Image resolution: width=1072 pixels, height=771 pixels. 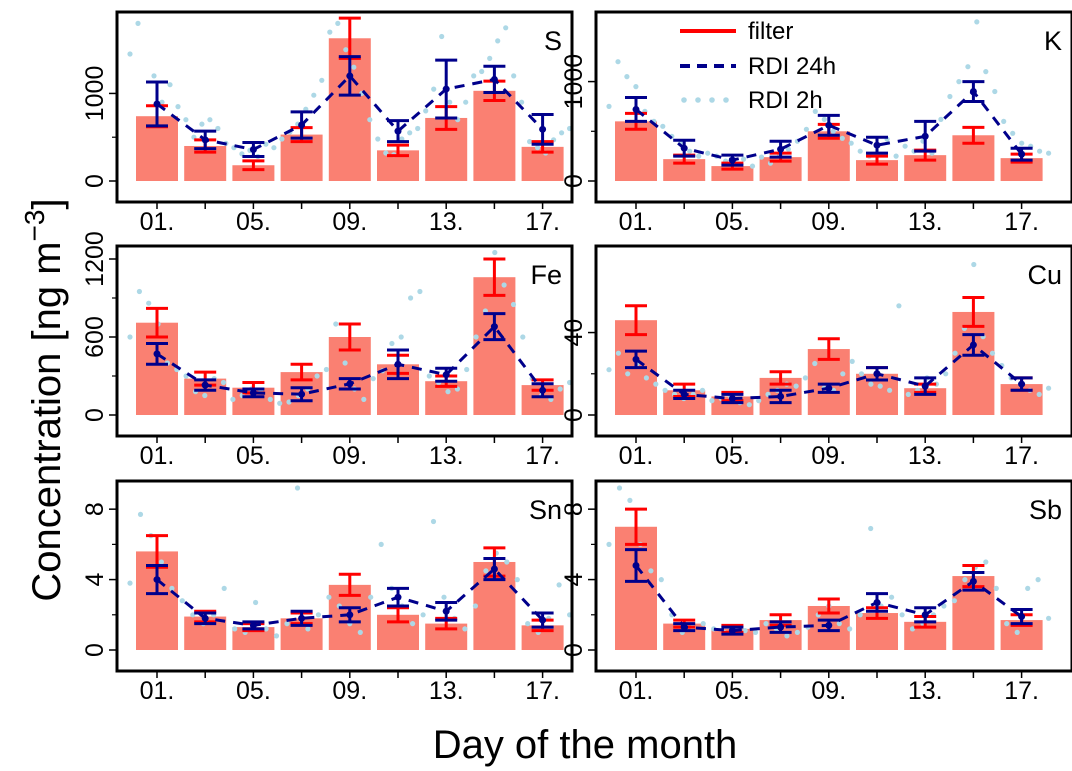 I want to click on y-tick-label: 1200, so click(x=95, y=259).